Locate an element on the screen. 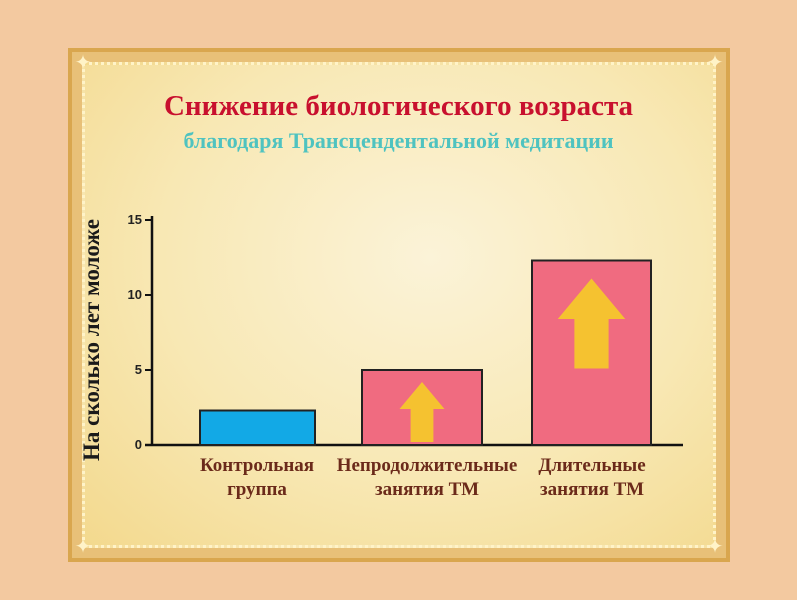  y-tick-label: 15 is located at coordinates (134, 219).